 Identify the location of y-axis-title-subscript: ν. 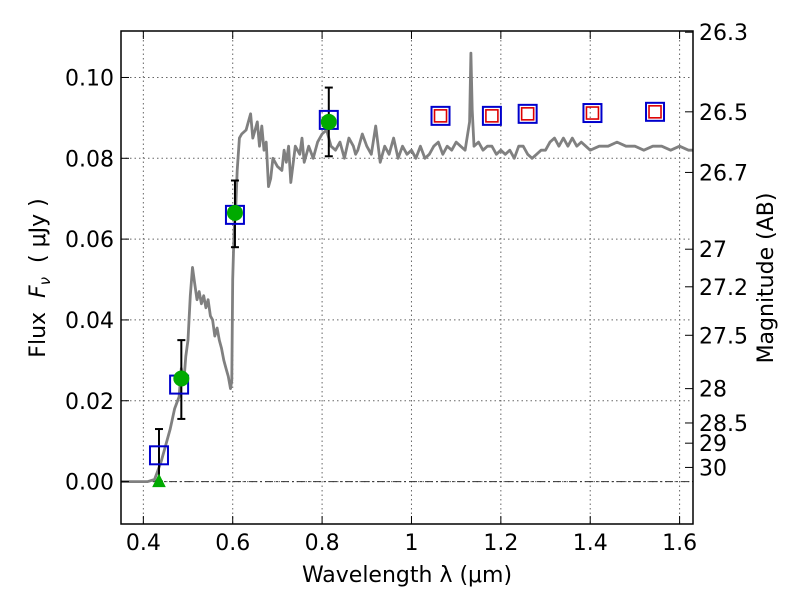
(45, 281).